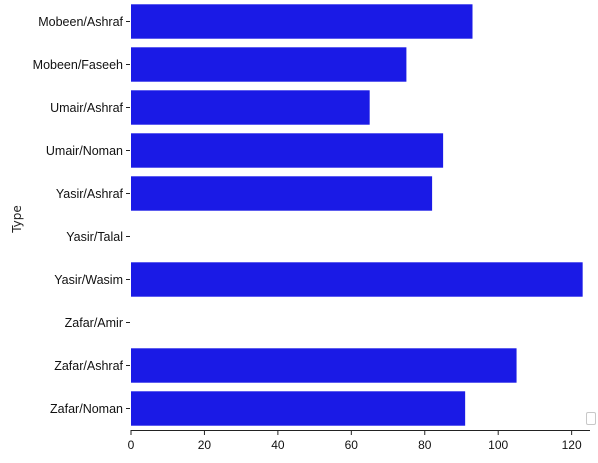 The image size is (598, 463). Describe the element at coordinates (591, 418) in the screenshot. I see `collapse-icon` at that location.